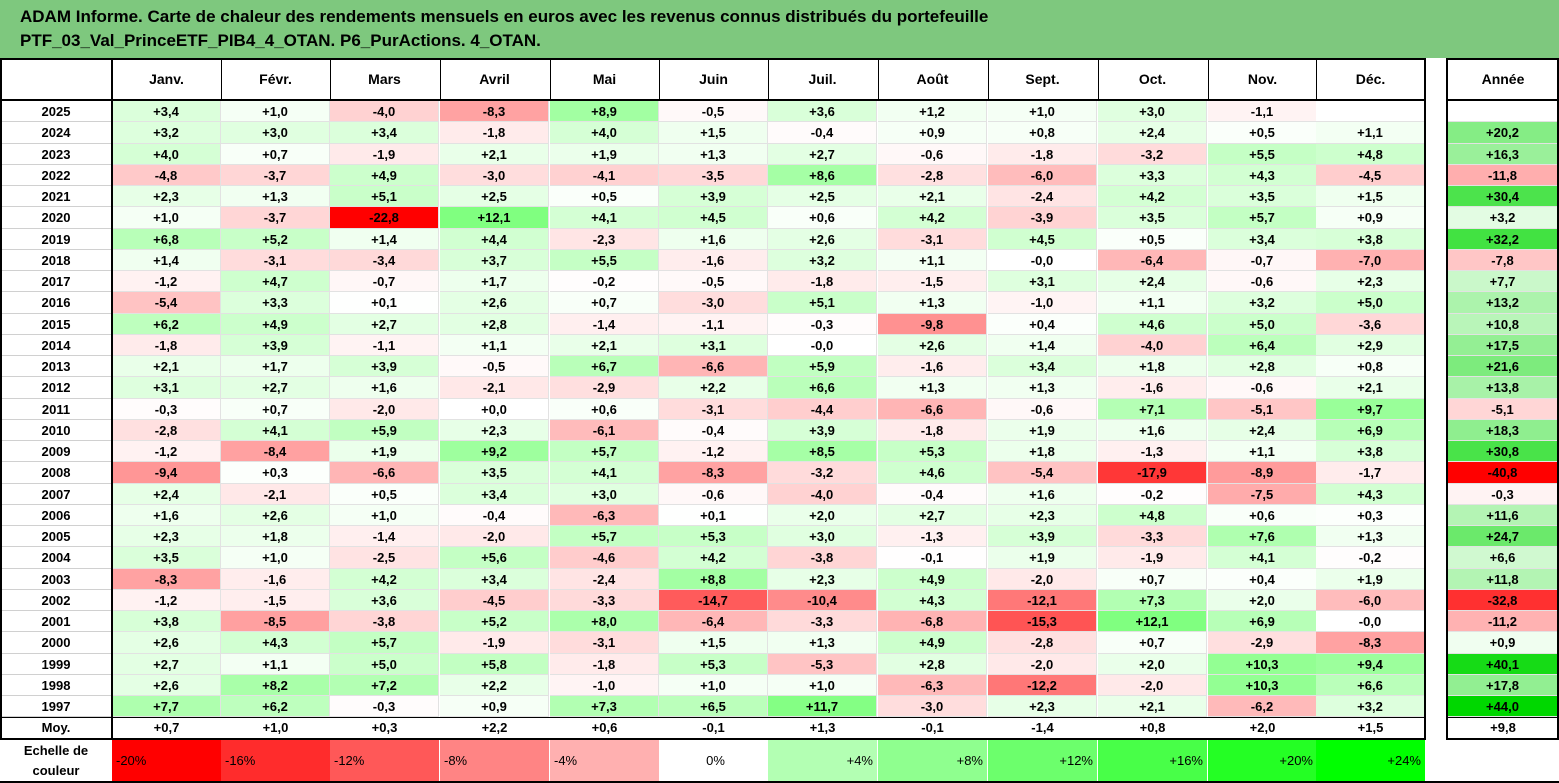 The width and height of the screenshot is (1559, 783). What do you see at coordinates (56, 345) in the screenshot?
I see `year-label: 2014` at bounding box center [56, 345].